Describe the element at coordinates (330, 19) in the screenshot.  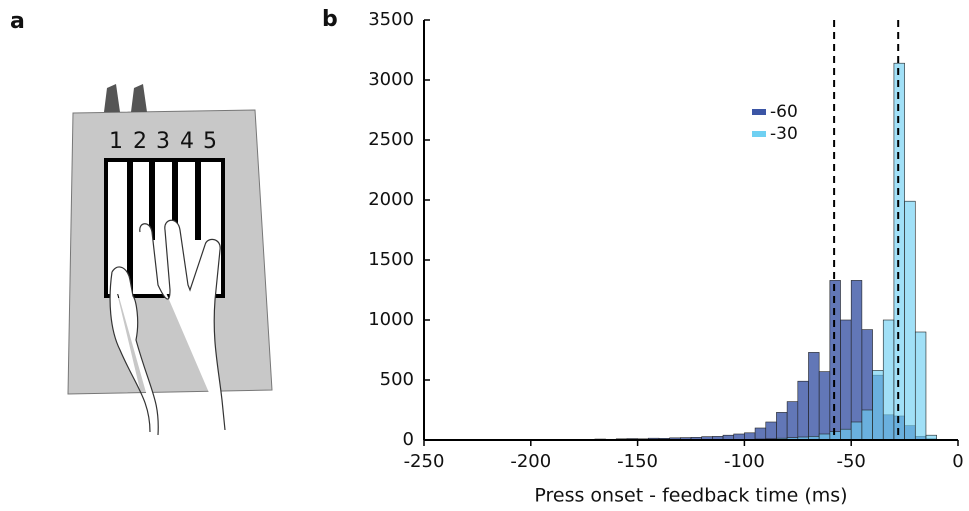
I see `panel-label: b` at that location.